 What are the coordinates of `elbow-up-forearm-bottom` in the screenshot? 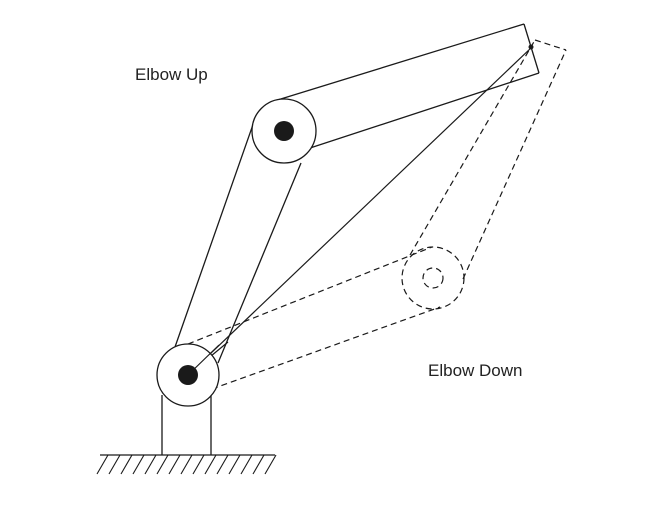 It's located at (423, 111).